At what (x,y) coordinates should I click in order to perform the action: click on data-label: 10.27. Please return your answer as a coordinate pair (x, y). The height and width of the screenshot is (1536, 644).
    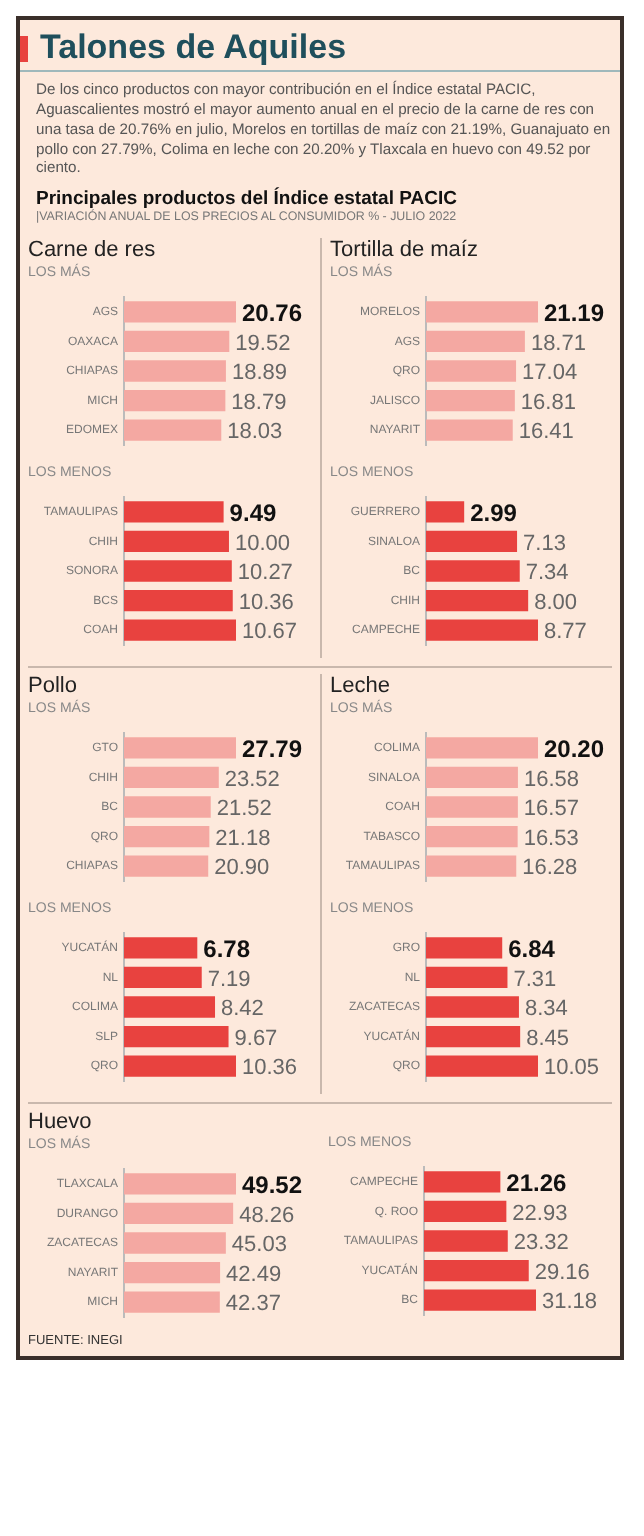
    Looking at the image, I should click on (265, 573).